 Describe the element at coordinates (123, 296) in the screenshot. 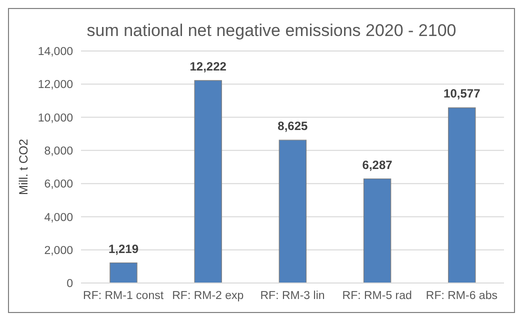

I see `x-tick-label: RF: RM-1 const` at that location.